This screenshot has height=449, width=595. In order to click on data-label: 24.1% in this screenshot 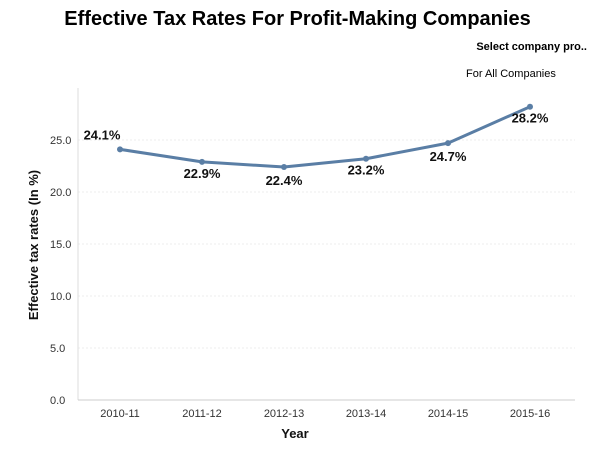, I will do `click(102, 134)`.